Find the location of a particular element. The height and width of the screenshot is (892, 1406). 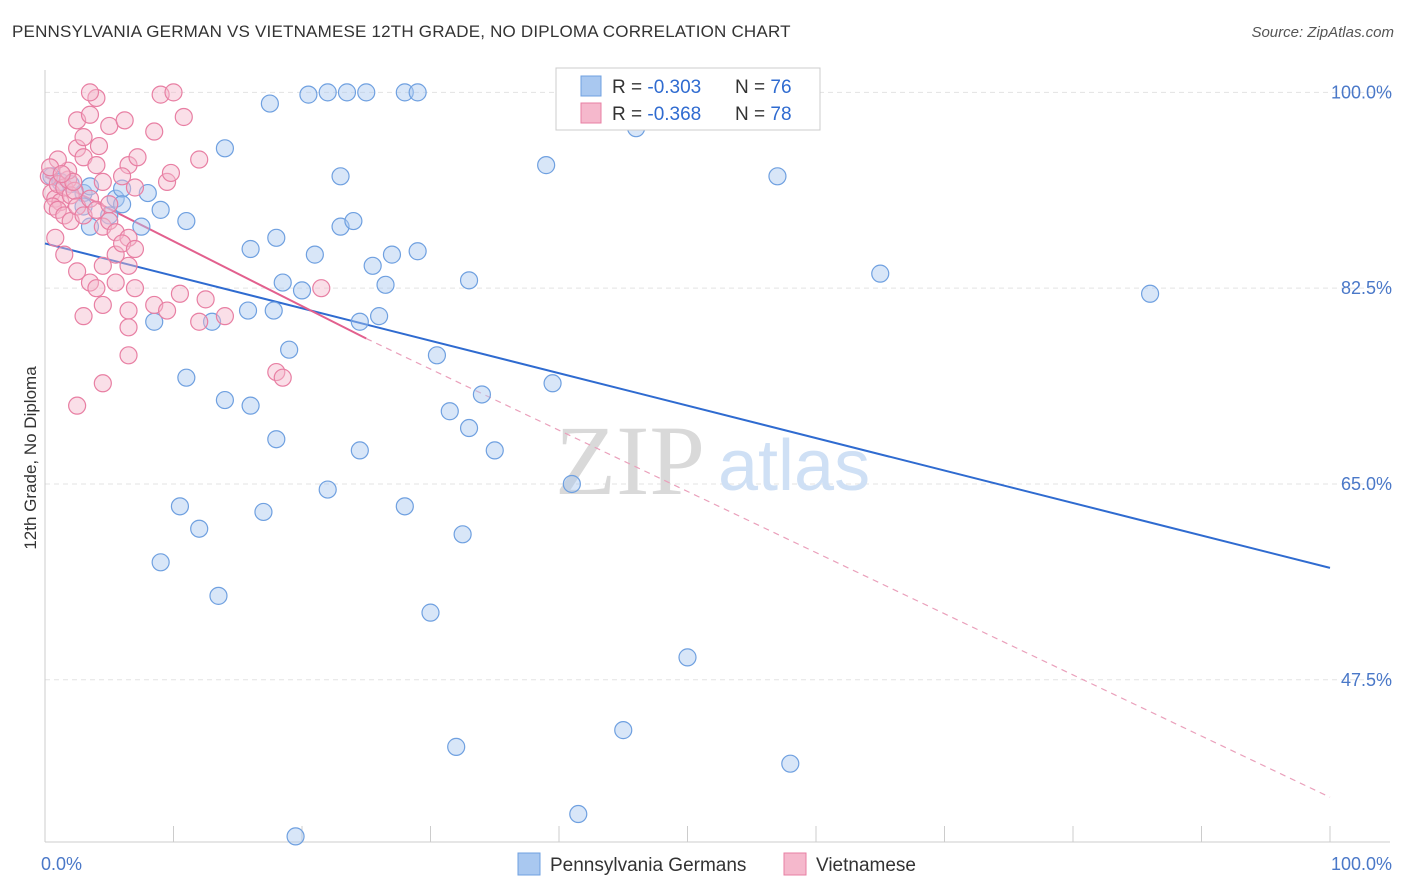

bottom-legend-label-blue: Pennsylvania Germans is located at coordinates (648, 865).